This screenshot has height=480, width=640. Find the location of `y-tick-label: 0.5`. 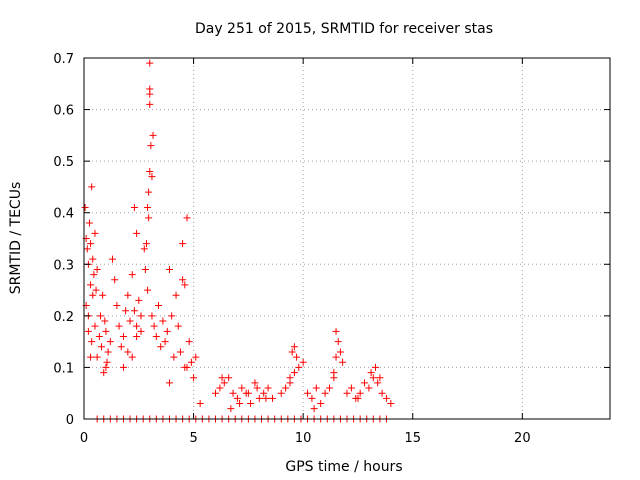

y-tick-label: 0.5 is located at coordinates (63, 162).